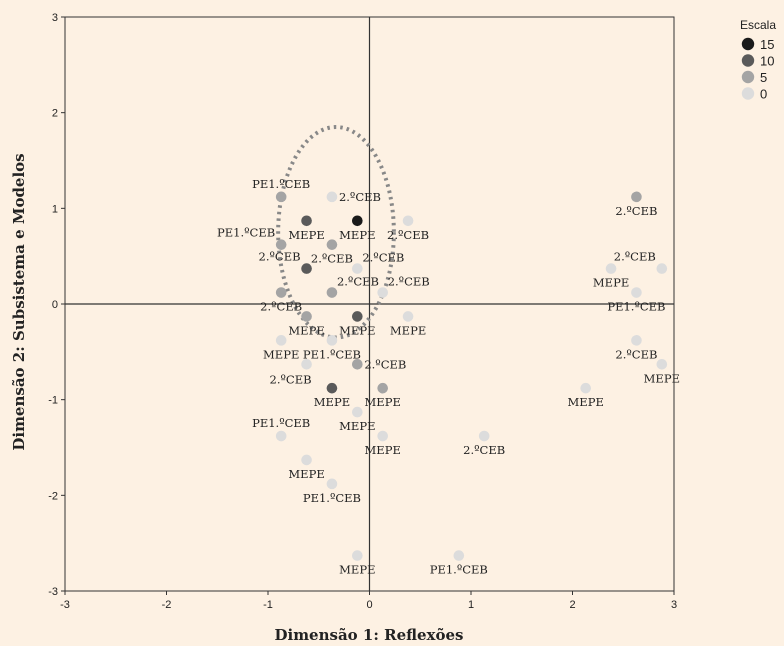  I want to click on legend-title: Escala, so click(758, 25).